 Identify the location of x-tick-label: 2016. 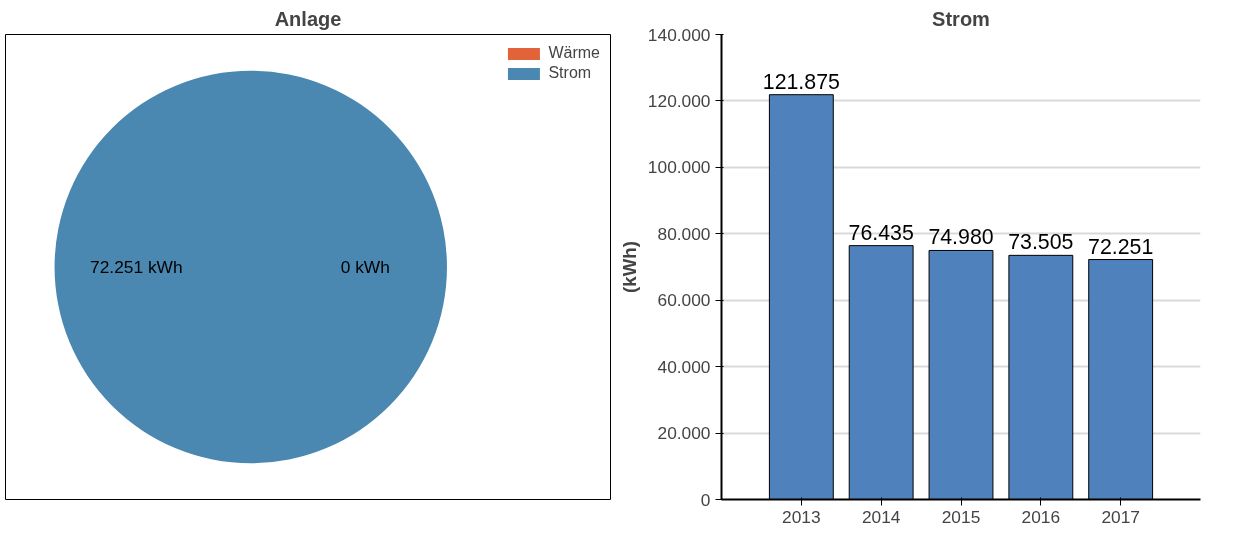
(1041, 516).